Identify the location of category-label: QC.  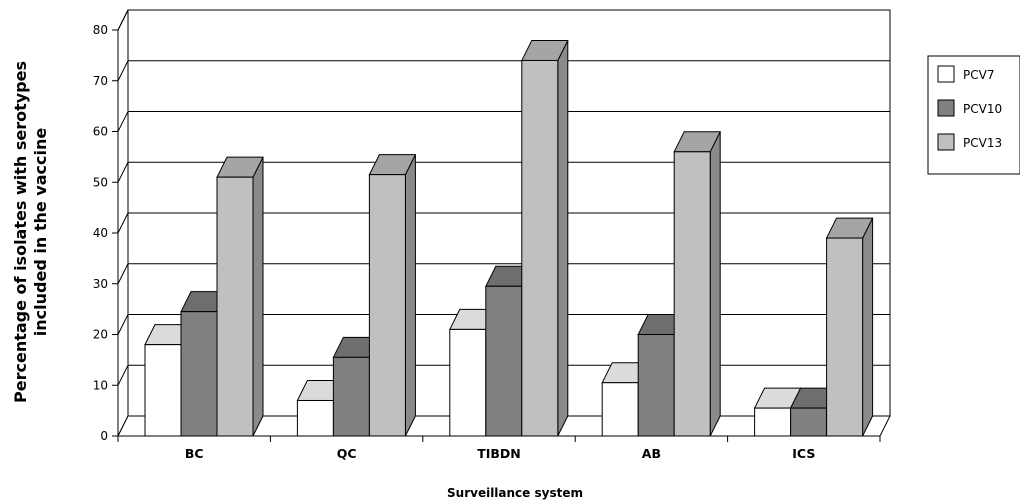
(347, 453).